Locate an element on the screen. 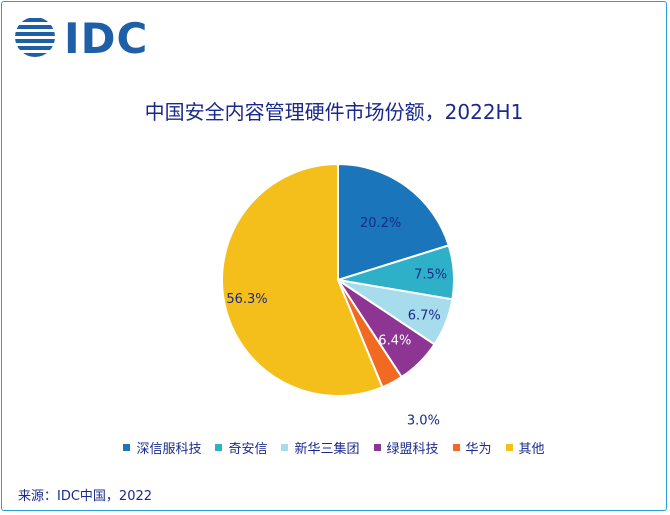 This screenshot has height=515, width=670. chart-title: 中国安全内容管理硬件市场份额，2022H1 is located at coordinates (334, 112).